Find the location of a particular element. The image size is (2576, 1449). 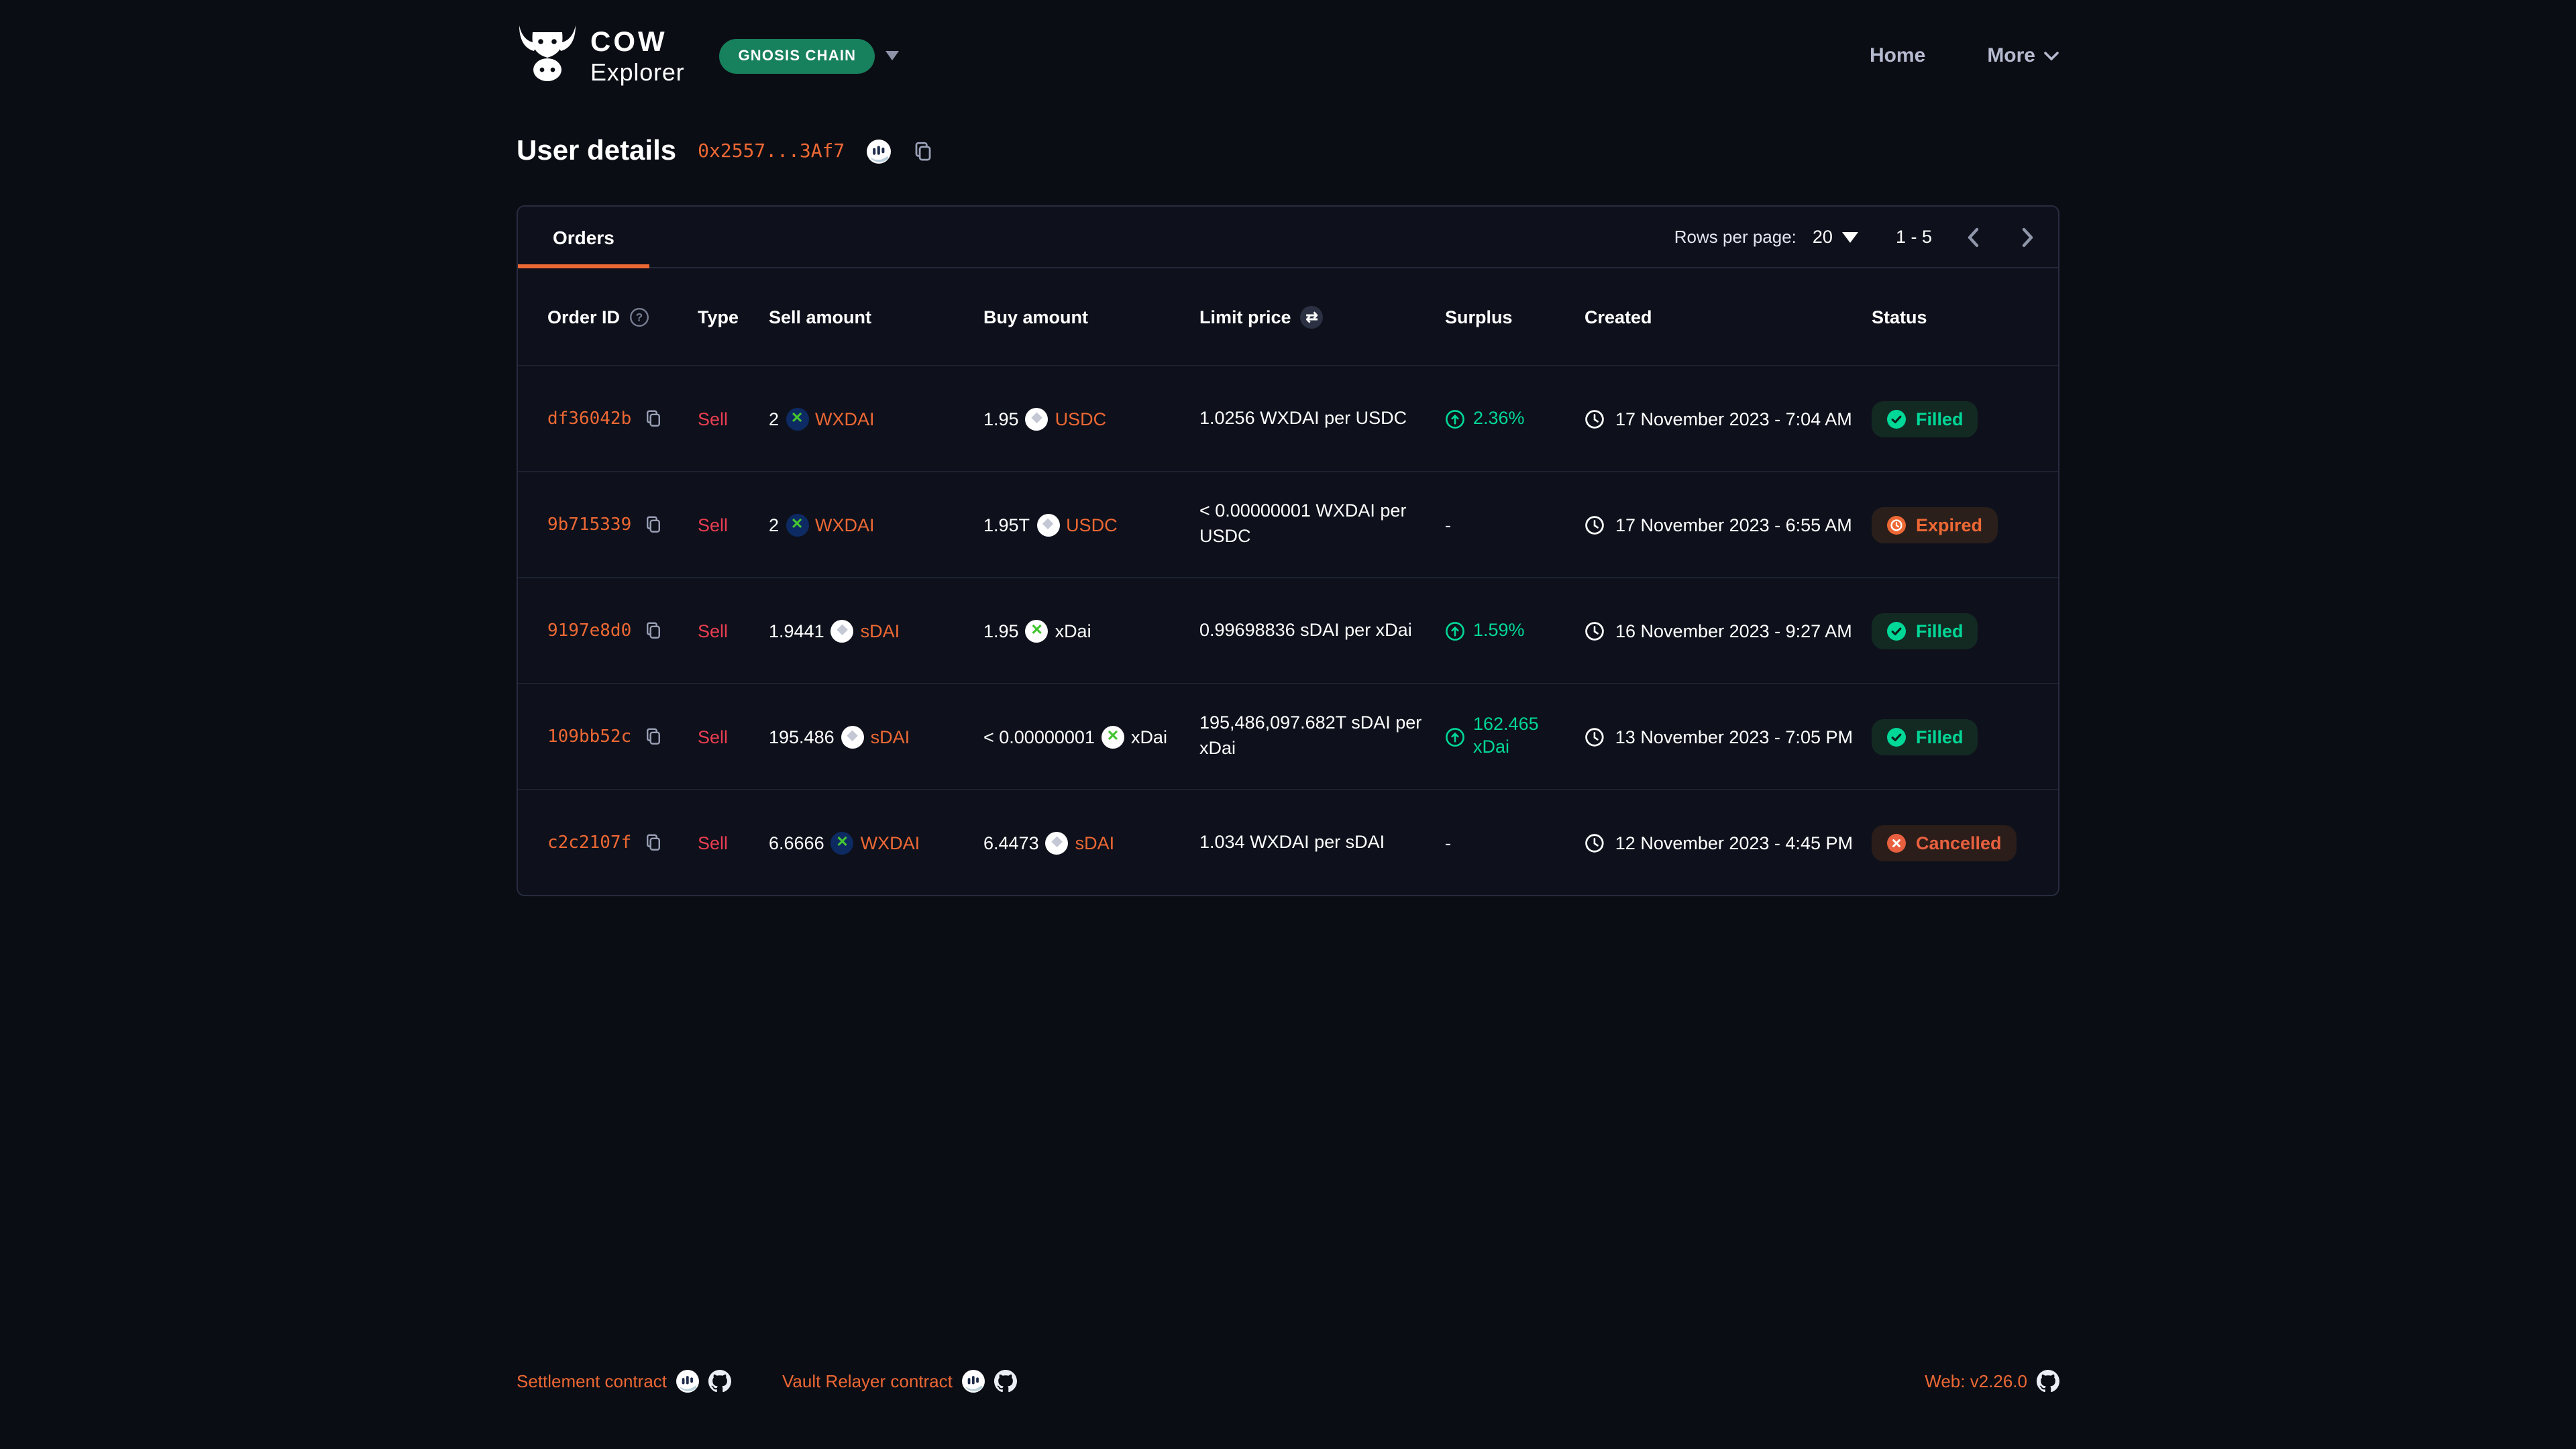

nav-more: More is located at coordinates (2023, 55).